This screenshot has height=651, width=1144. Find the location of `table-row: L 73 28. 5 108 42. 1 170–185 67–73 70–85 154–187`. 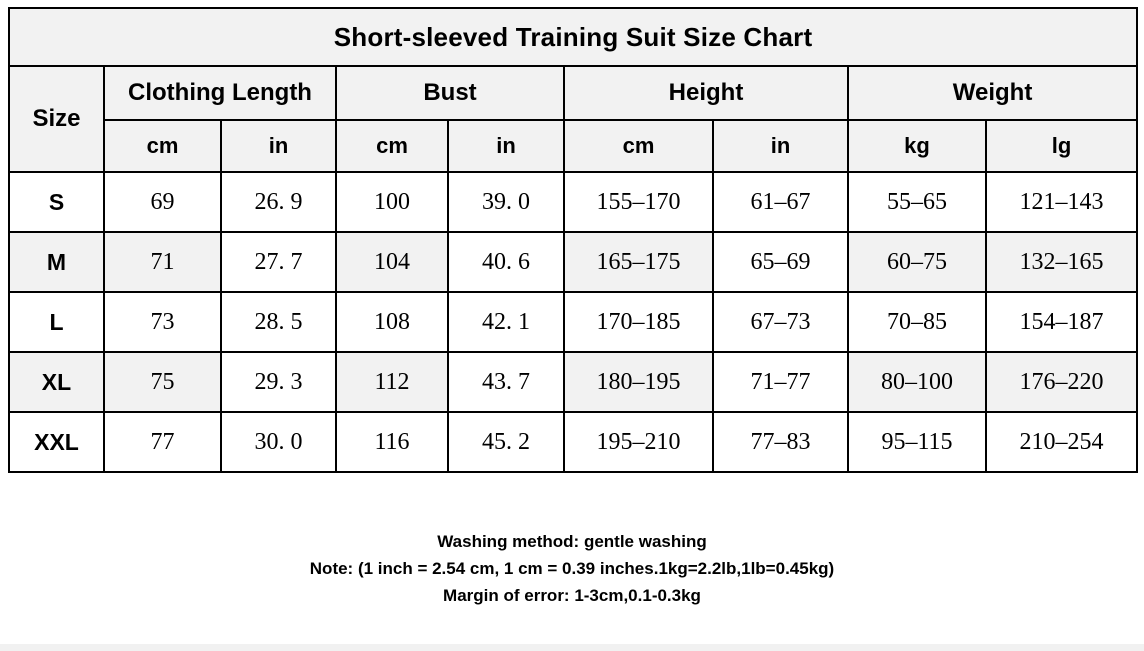

table-row: L 73 28. 5 108 42. 1 170–185 67–73 70–85 154–187 is located at coordinates (573, 322).